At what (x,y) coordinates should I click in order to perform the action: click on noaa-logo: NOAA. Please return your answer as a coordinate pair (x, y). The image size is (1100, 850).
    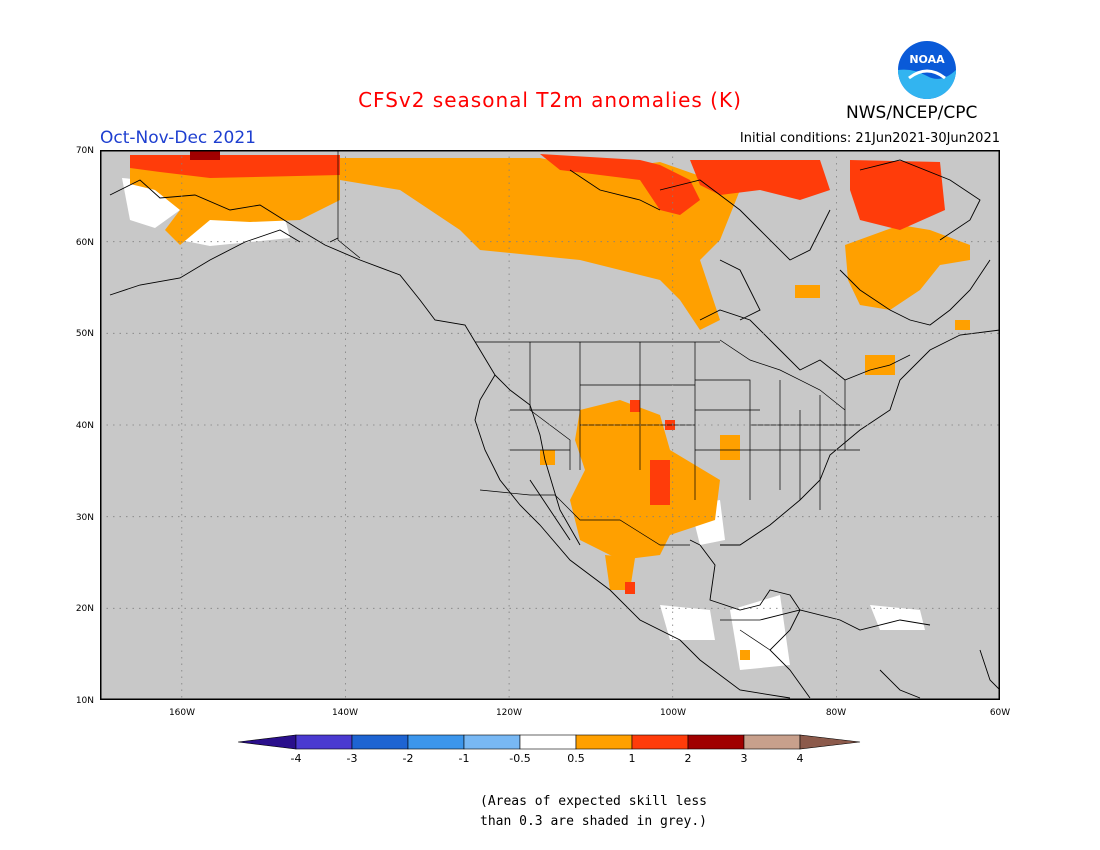
    Looking at the image, I should click on (927, 70).